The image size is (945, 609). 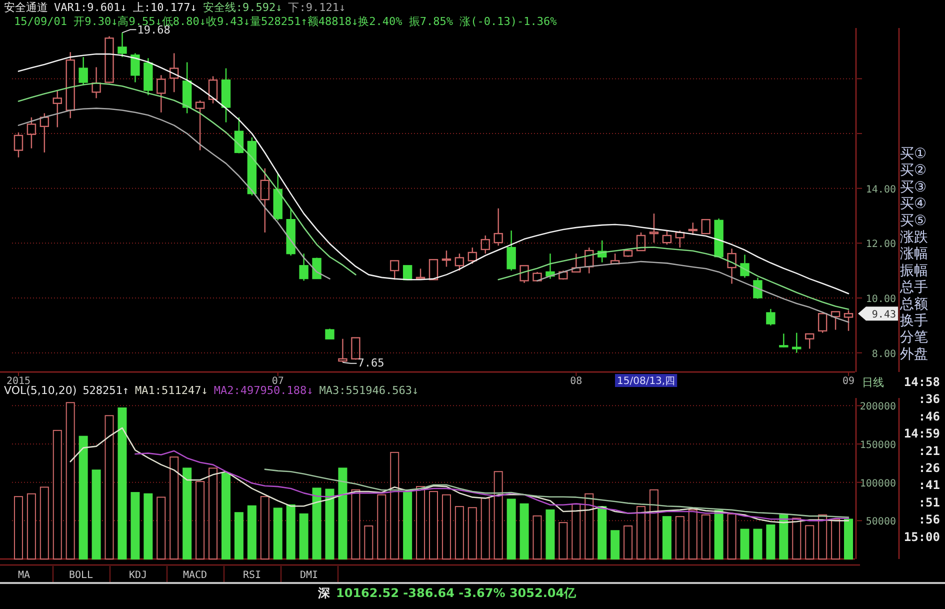 I want to click on text: 上:10.177↓, so click(x=164, y=7).